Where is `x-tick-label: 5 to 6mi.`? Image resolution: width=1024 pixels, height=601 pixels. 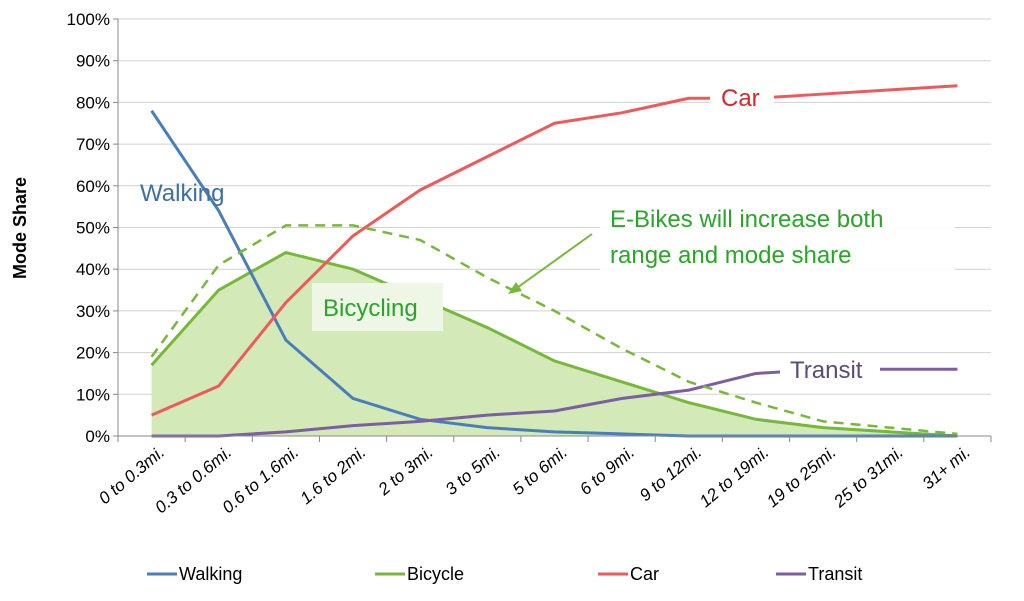 x-tick-label: 5 to 6mi. is located at coordinates (540, 471).